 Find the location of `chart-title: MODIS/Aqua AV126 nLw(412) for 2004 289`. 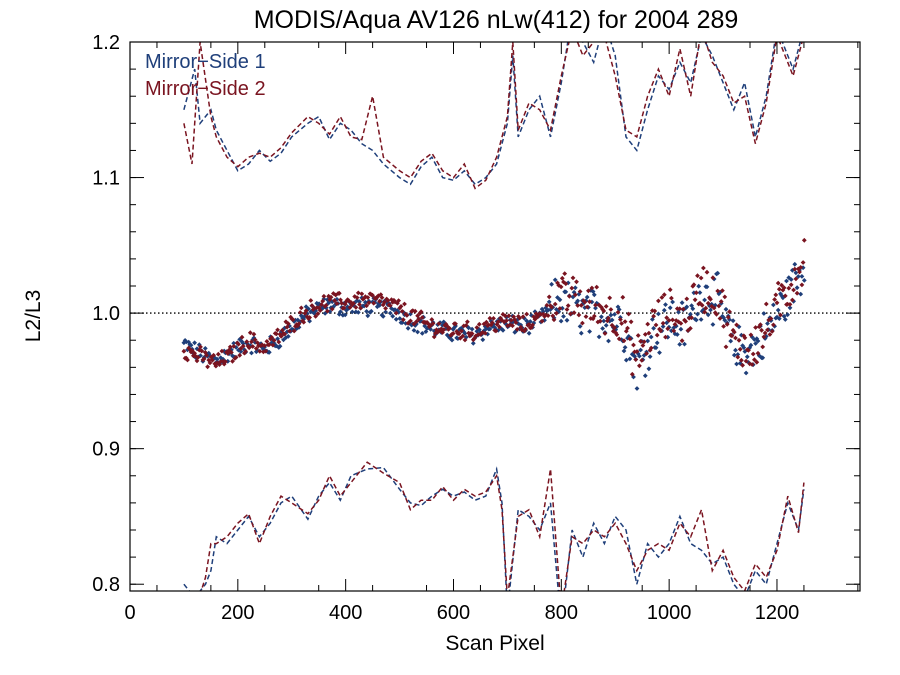

chart-title: MODIS/Aqua AV126 nLw(412) for 2004 289 is located at coordinates (496, 20).